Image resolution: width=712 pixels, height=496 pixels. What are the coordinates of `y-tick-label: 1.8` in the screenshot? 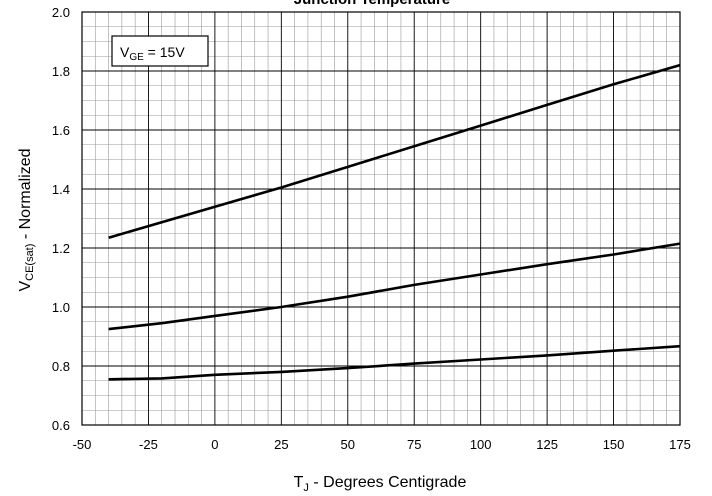 It's located at (61, 71).